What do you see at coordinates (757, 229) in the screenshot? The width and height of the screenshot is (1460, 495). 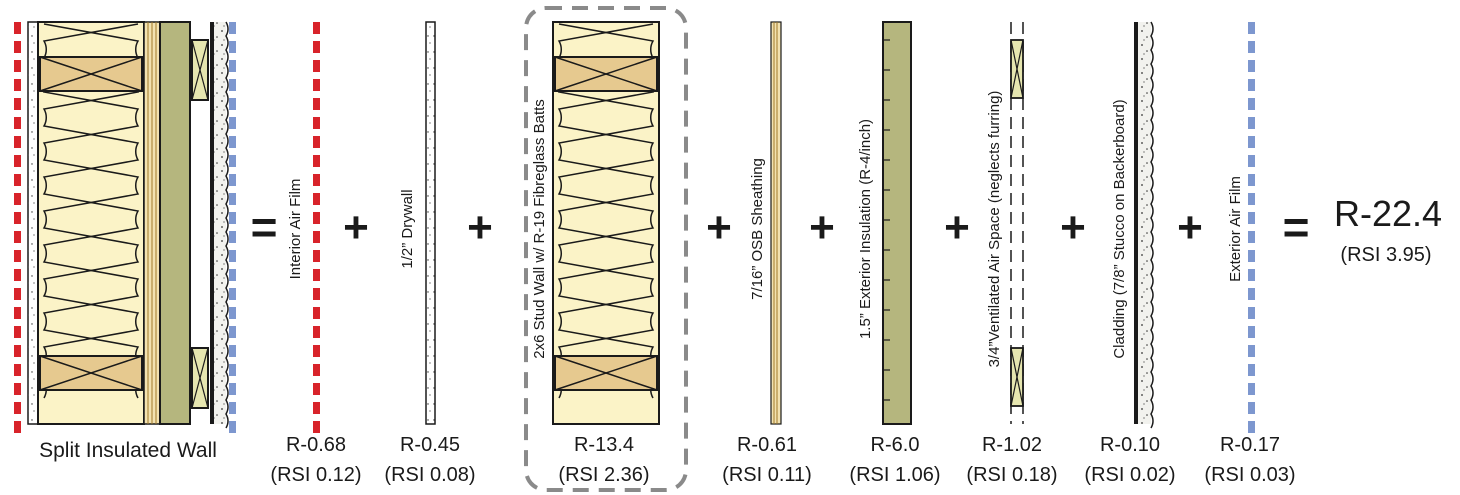 I see `osb-sheathing-label: 7/16” OSB Sheathing` at bounding box center [757, 229].